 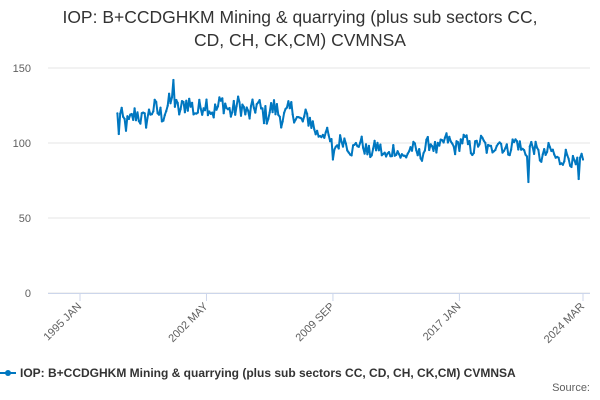 I want to click on x-tick-label: 2002 MAY, so click(x=188, y=322).